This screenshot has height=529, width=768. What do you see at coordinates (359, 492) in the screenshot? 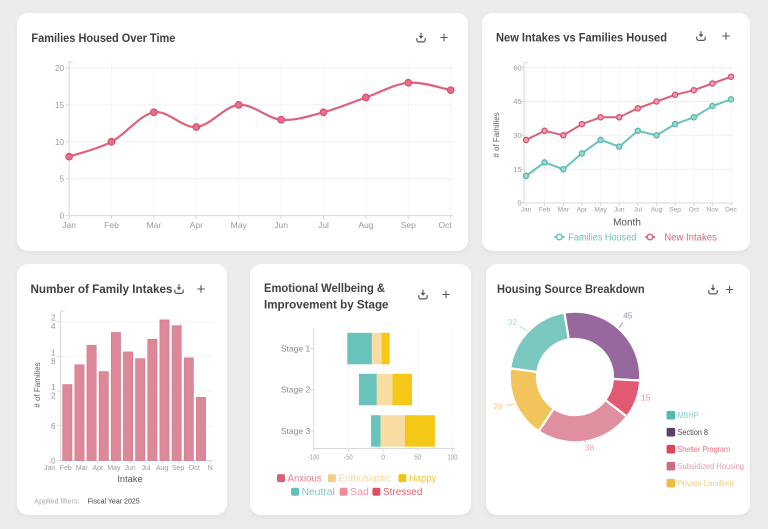
I see `svg-text: Sad` at bounding box center [359, 492].